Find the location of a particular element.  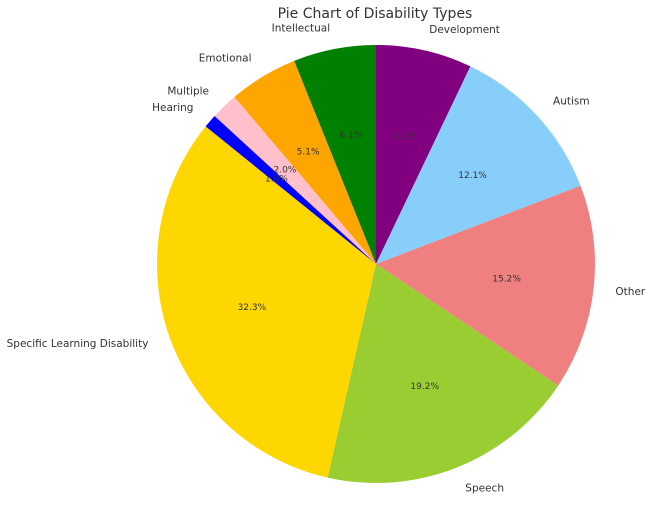

slice-percent-autism: 12.1% is located at coordinates (472, 176).